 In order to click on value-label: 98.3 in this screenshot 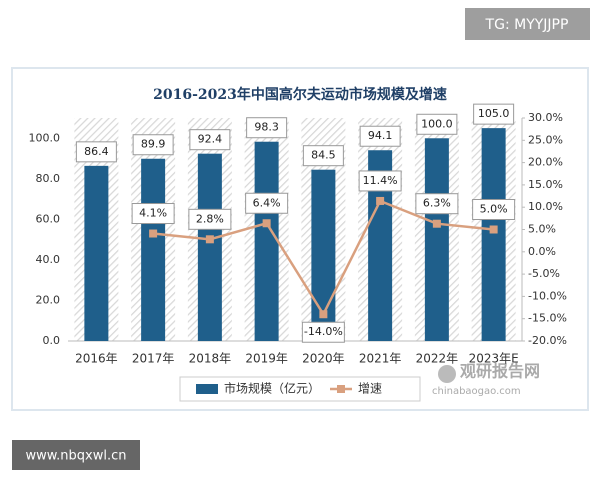, I will do `click(266, 127)`.